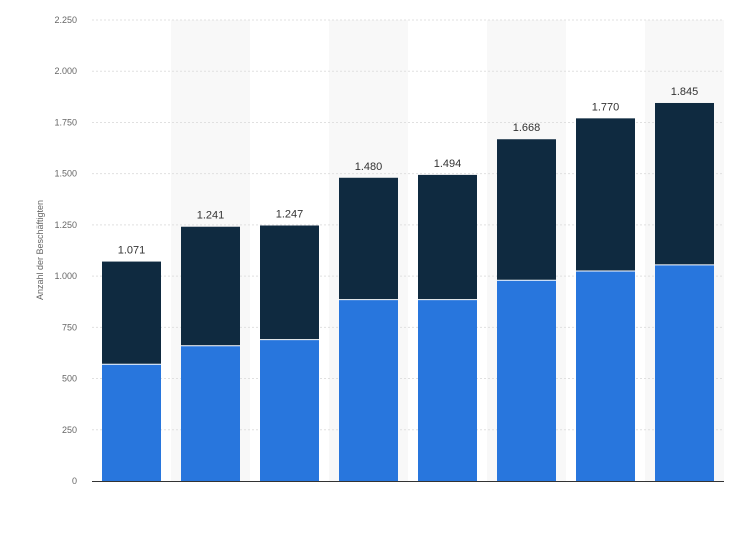  Describe the element at coordinates (606, 107) in the screenshot. I see `data-label-total: 1.770` at that location.